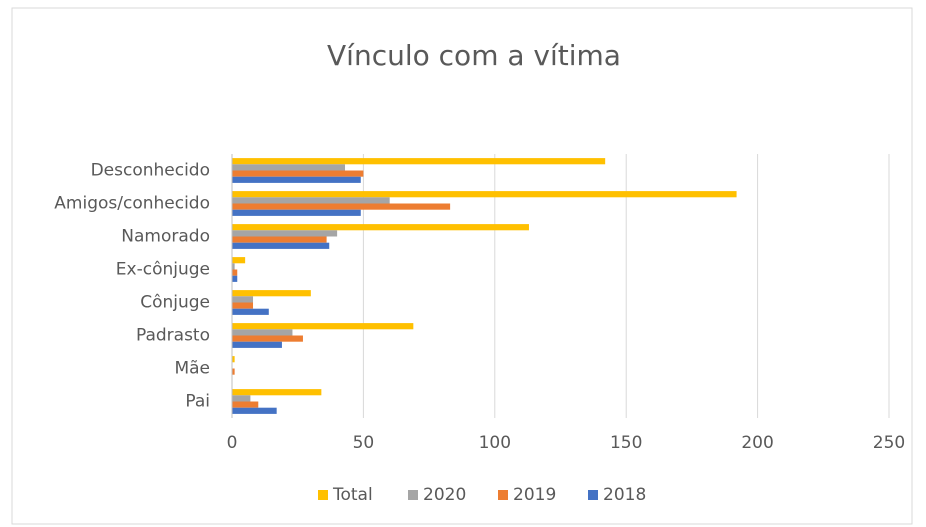 The width and height of the screenshot is (926, 527). Describe the element at coordinates (192, 369) in the screenshot. I see `y-tick-label: Mãe` at that location.